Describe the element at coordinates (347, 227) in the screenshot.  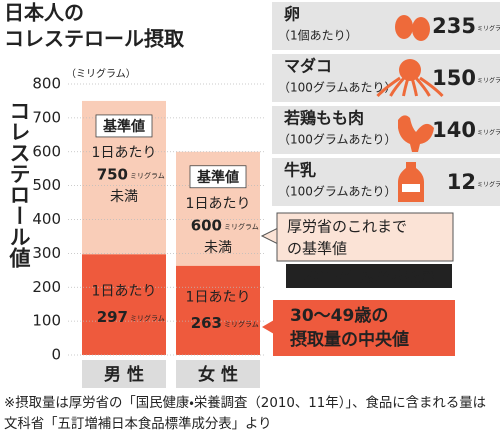
I see `callout-text: 厚労省のこれまで` at that location.